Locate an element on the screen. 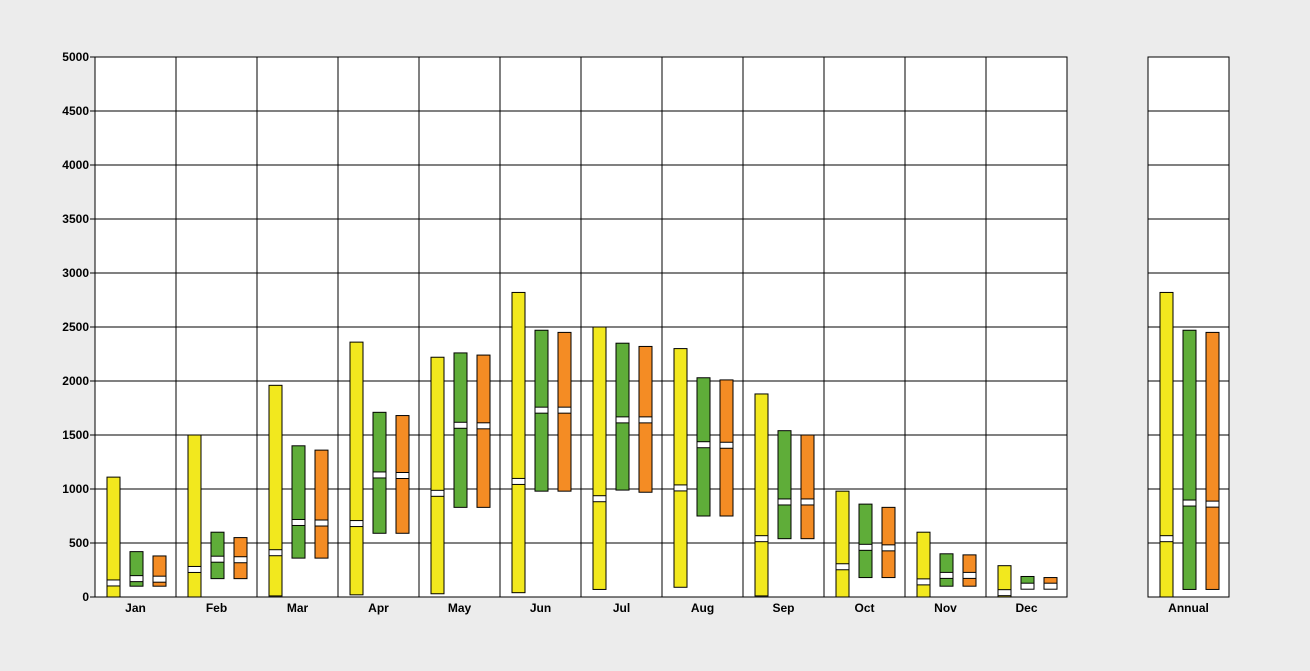 The image size is (1310, 671). month-jul-group is located at coordinates (622, 458).